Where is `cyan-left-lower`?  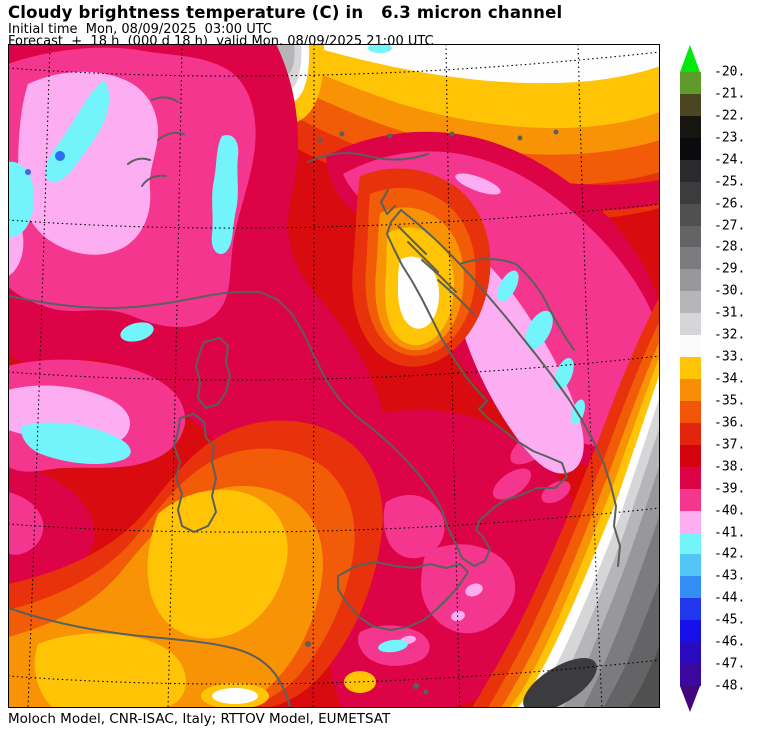
cyan-left-lower is located at coordinates (76, 443).